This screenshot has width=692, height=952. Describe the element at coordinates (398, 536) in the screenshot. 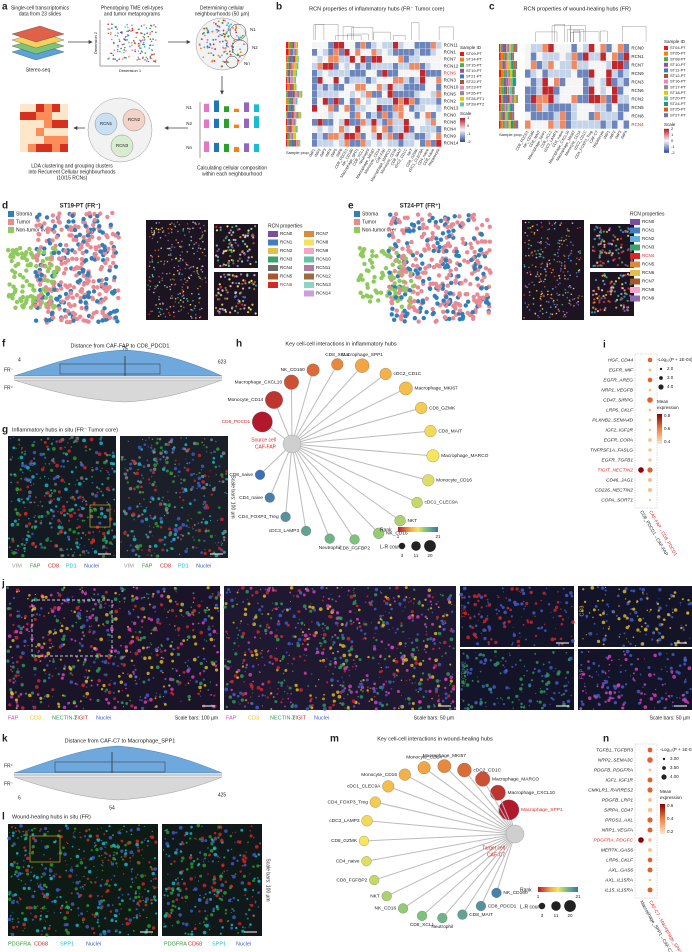

I see `label: 1` at that location.